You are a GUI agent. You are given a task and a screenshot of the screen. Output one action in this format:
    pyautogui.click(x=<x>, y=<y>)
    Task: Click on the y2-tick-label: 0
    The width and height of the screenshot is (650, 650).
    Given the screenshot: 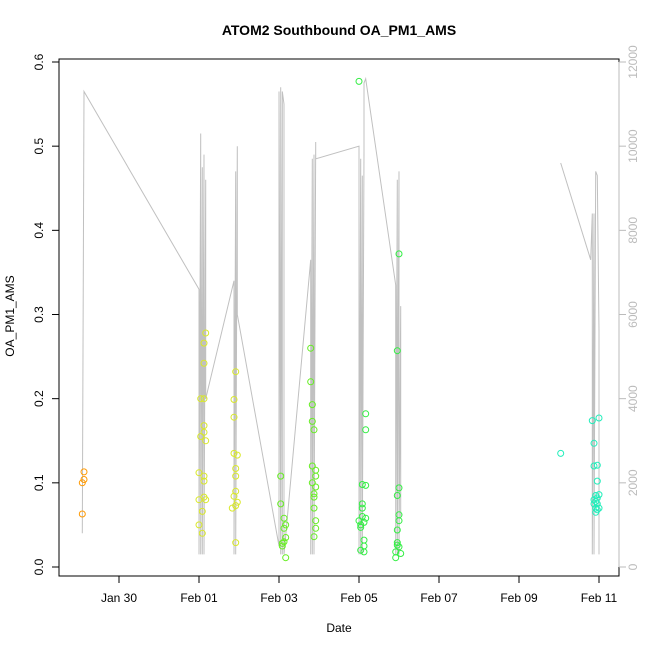 What is the action you would take?
    pyautogui.click(x=633, y=566)
    